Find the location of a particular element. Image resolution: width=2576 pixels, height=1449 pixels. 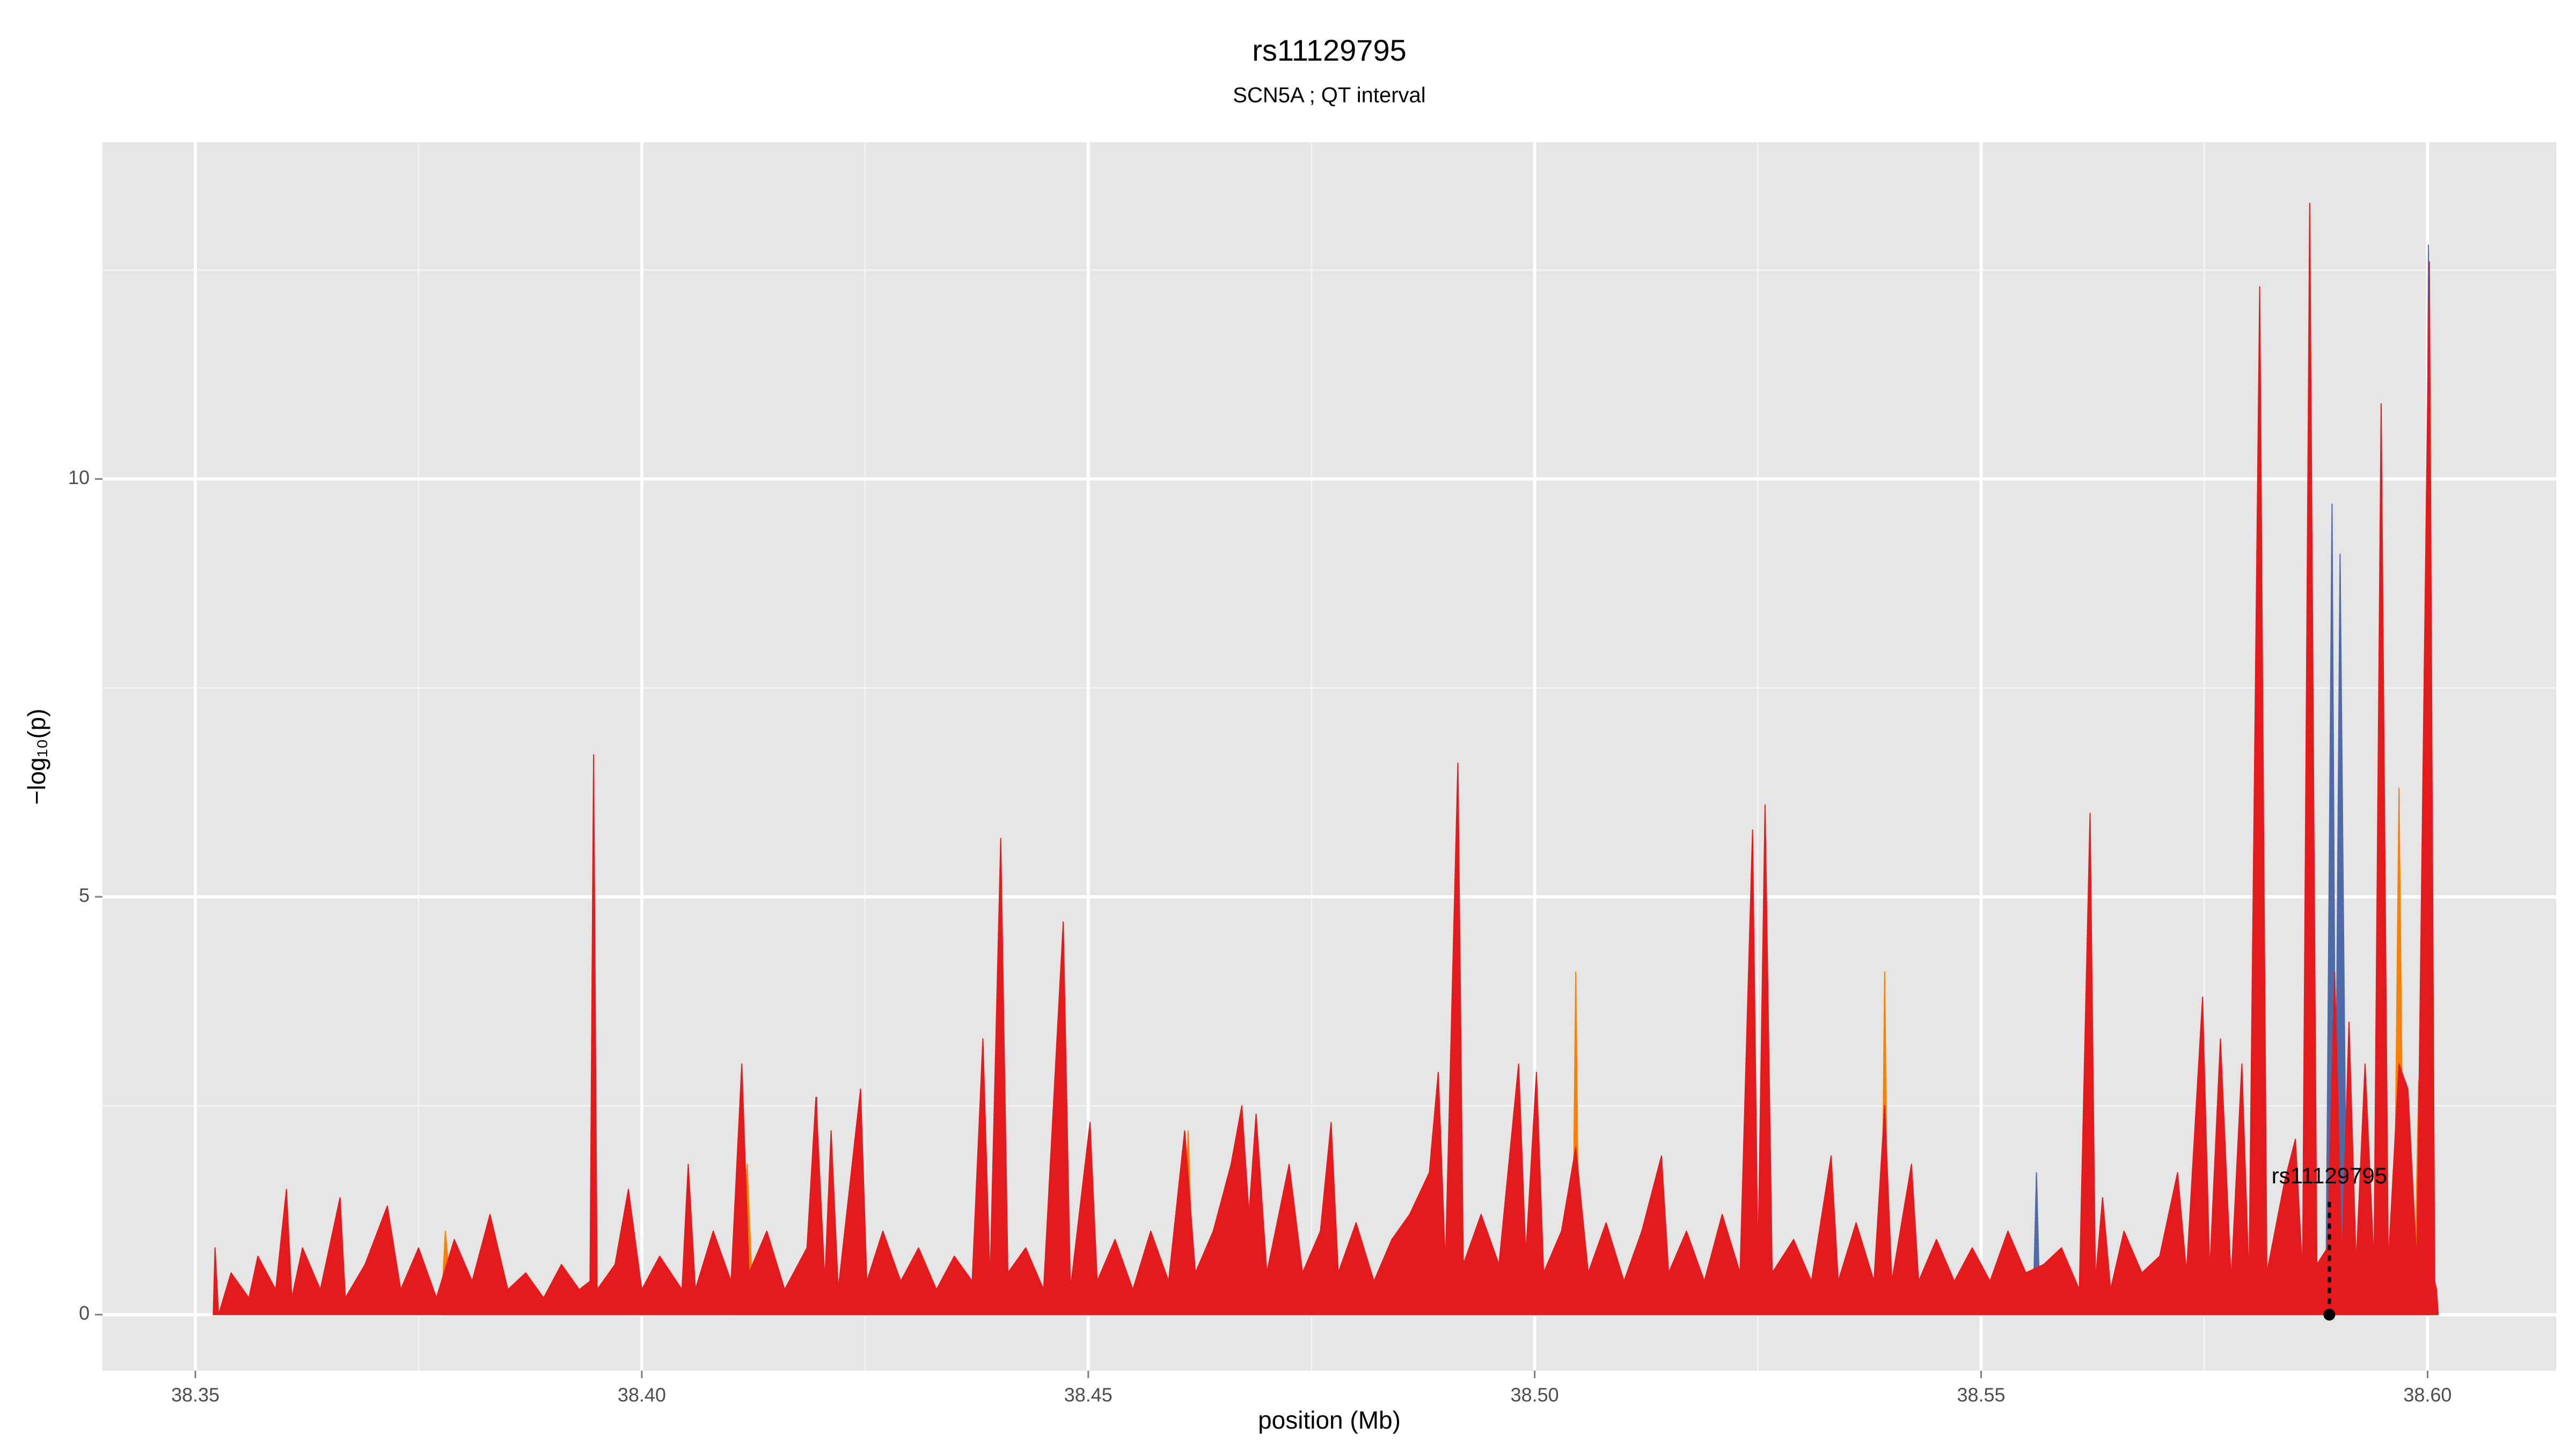

x-tick-label: 38.40 is located at coordinates (642, 1395).